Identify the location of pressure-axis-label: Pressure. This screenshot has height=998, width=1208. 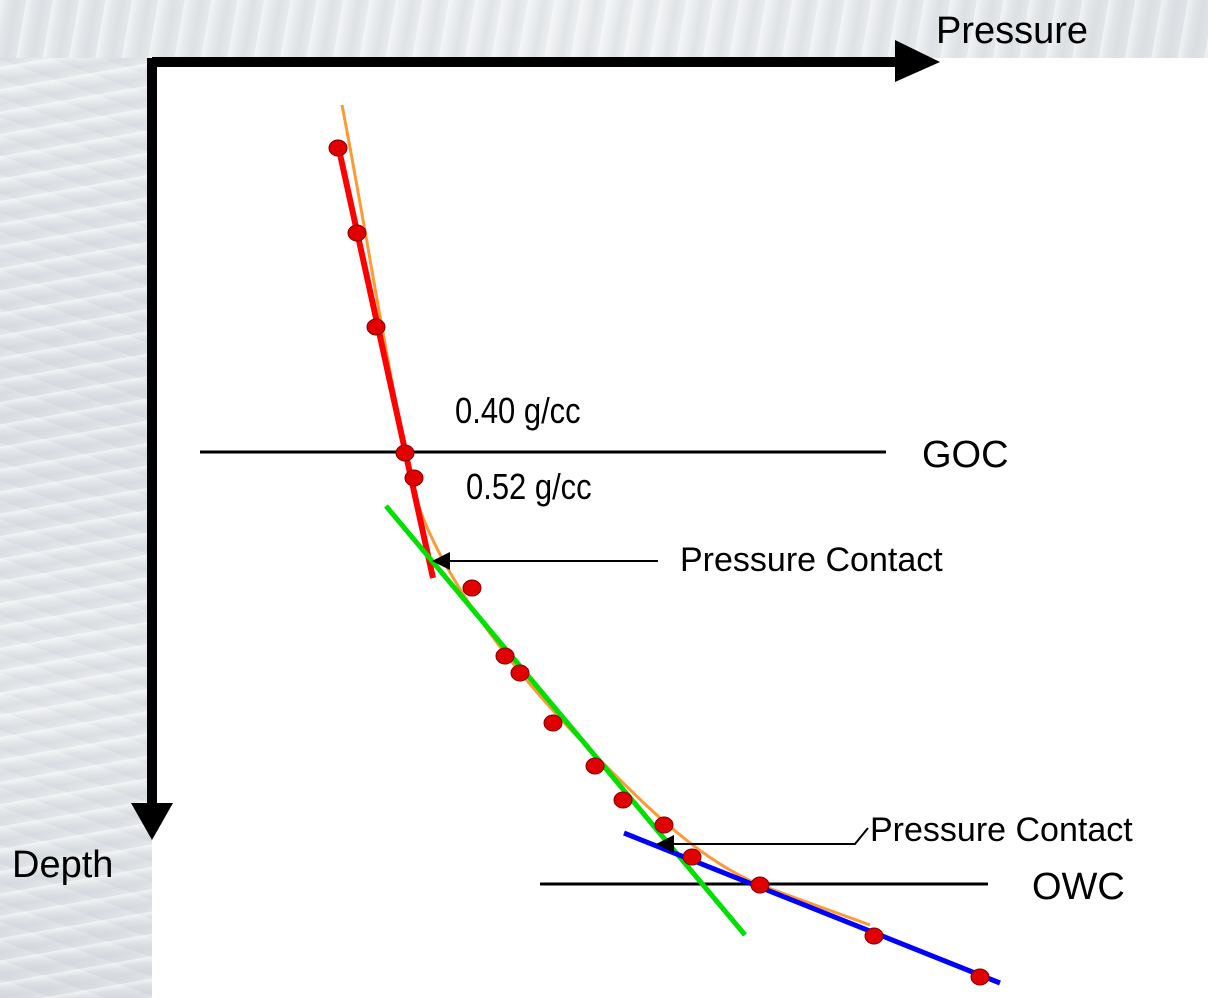
(1012, 31).